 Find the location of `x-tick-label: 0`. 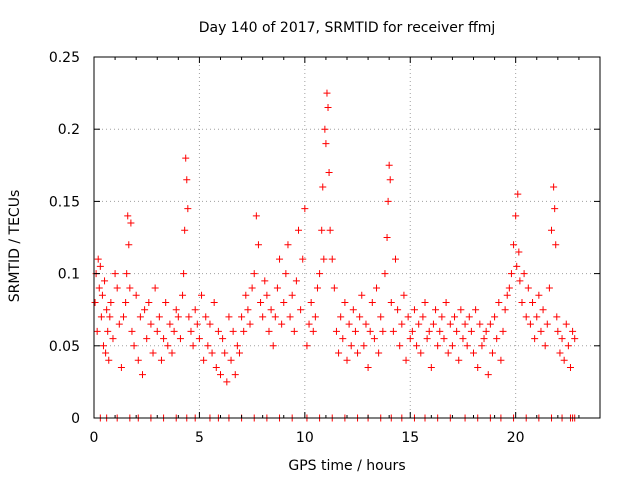

x-tick-label: 0 is located at coordinates (94, 438).